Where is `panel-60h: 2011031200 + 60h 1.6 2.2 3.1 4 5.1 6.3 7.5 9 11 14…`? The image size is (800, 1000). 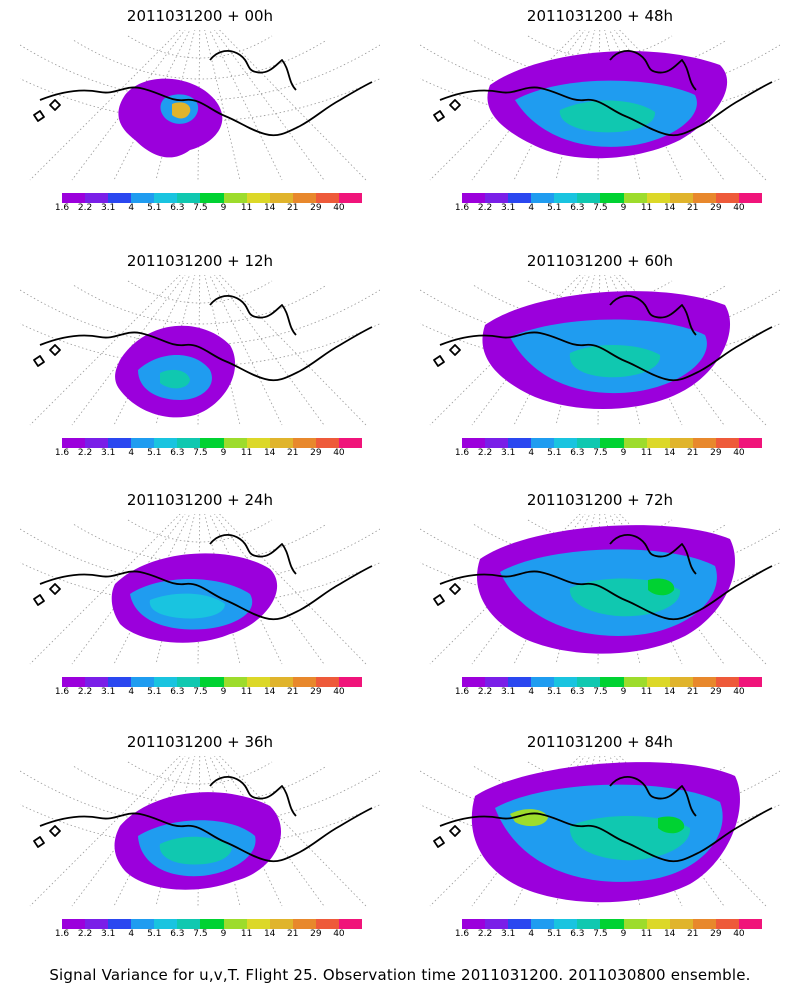
panel-60h: 2011031200 + 60h 1.6 2.2 3.1 4 5.1 6.3 7.5 9 11 14… is located at coordinates (600, 367).